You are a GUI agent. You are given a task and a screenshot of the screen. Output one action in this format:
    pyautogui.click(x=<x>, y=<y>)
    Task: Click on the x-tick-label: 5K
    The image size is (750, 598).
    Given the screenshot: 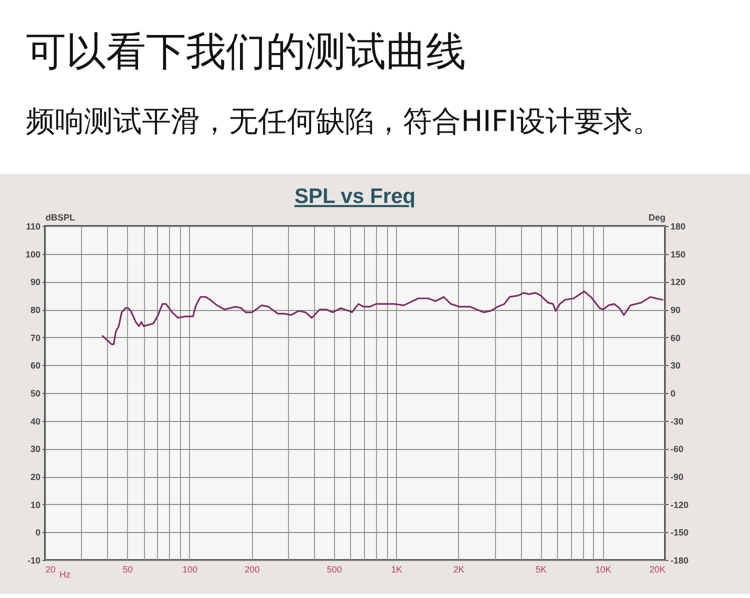 What is the action you would take?
    pyautogui.click(x=541, y=569)
    